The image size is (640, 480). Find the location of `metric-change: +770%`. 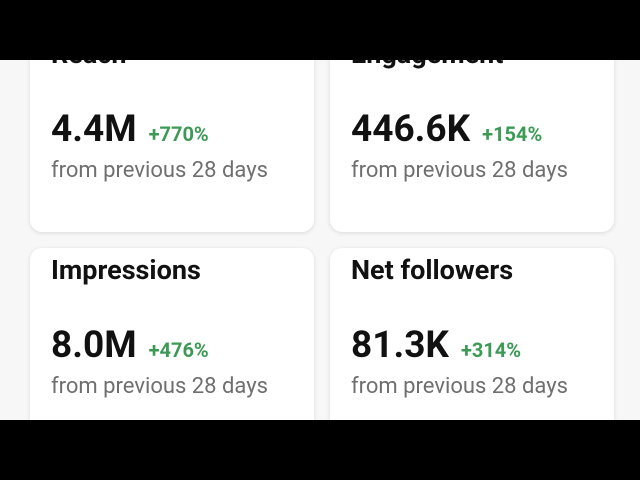

metric-change: +770% is located at coordinates (178, 134).